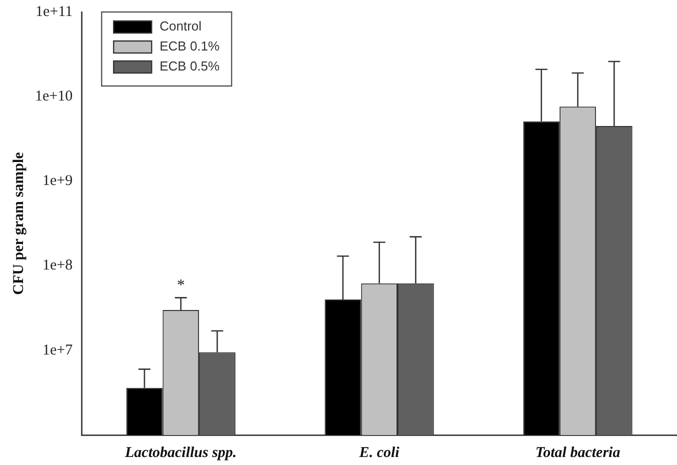  What do you see at coordinates (181, 26) in the screenshot?
I see `legend-label: Control` at bounding box center [181, 26].